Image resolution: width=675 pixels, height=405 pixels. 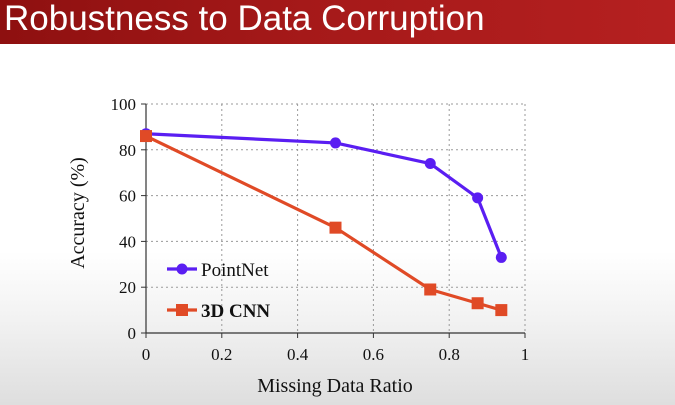 What do you see at coordinates (218, 291) in the screenshot?
I see `legend: PointNet 3D CNN` at bounding box center [218, 291].